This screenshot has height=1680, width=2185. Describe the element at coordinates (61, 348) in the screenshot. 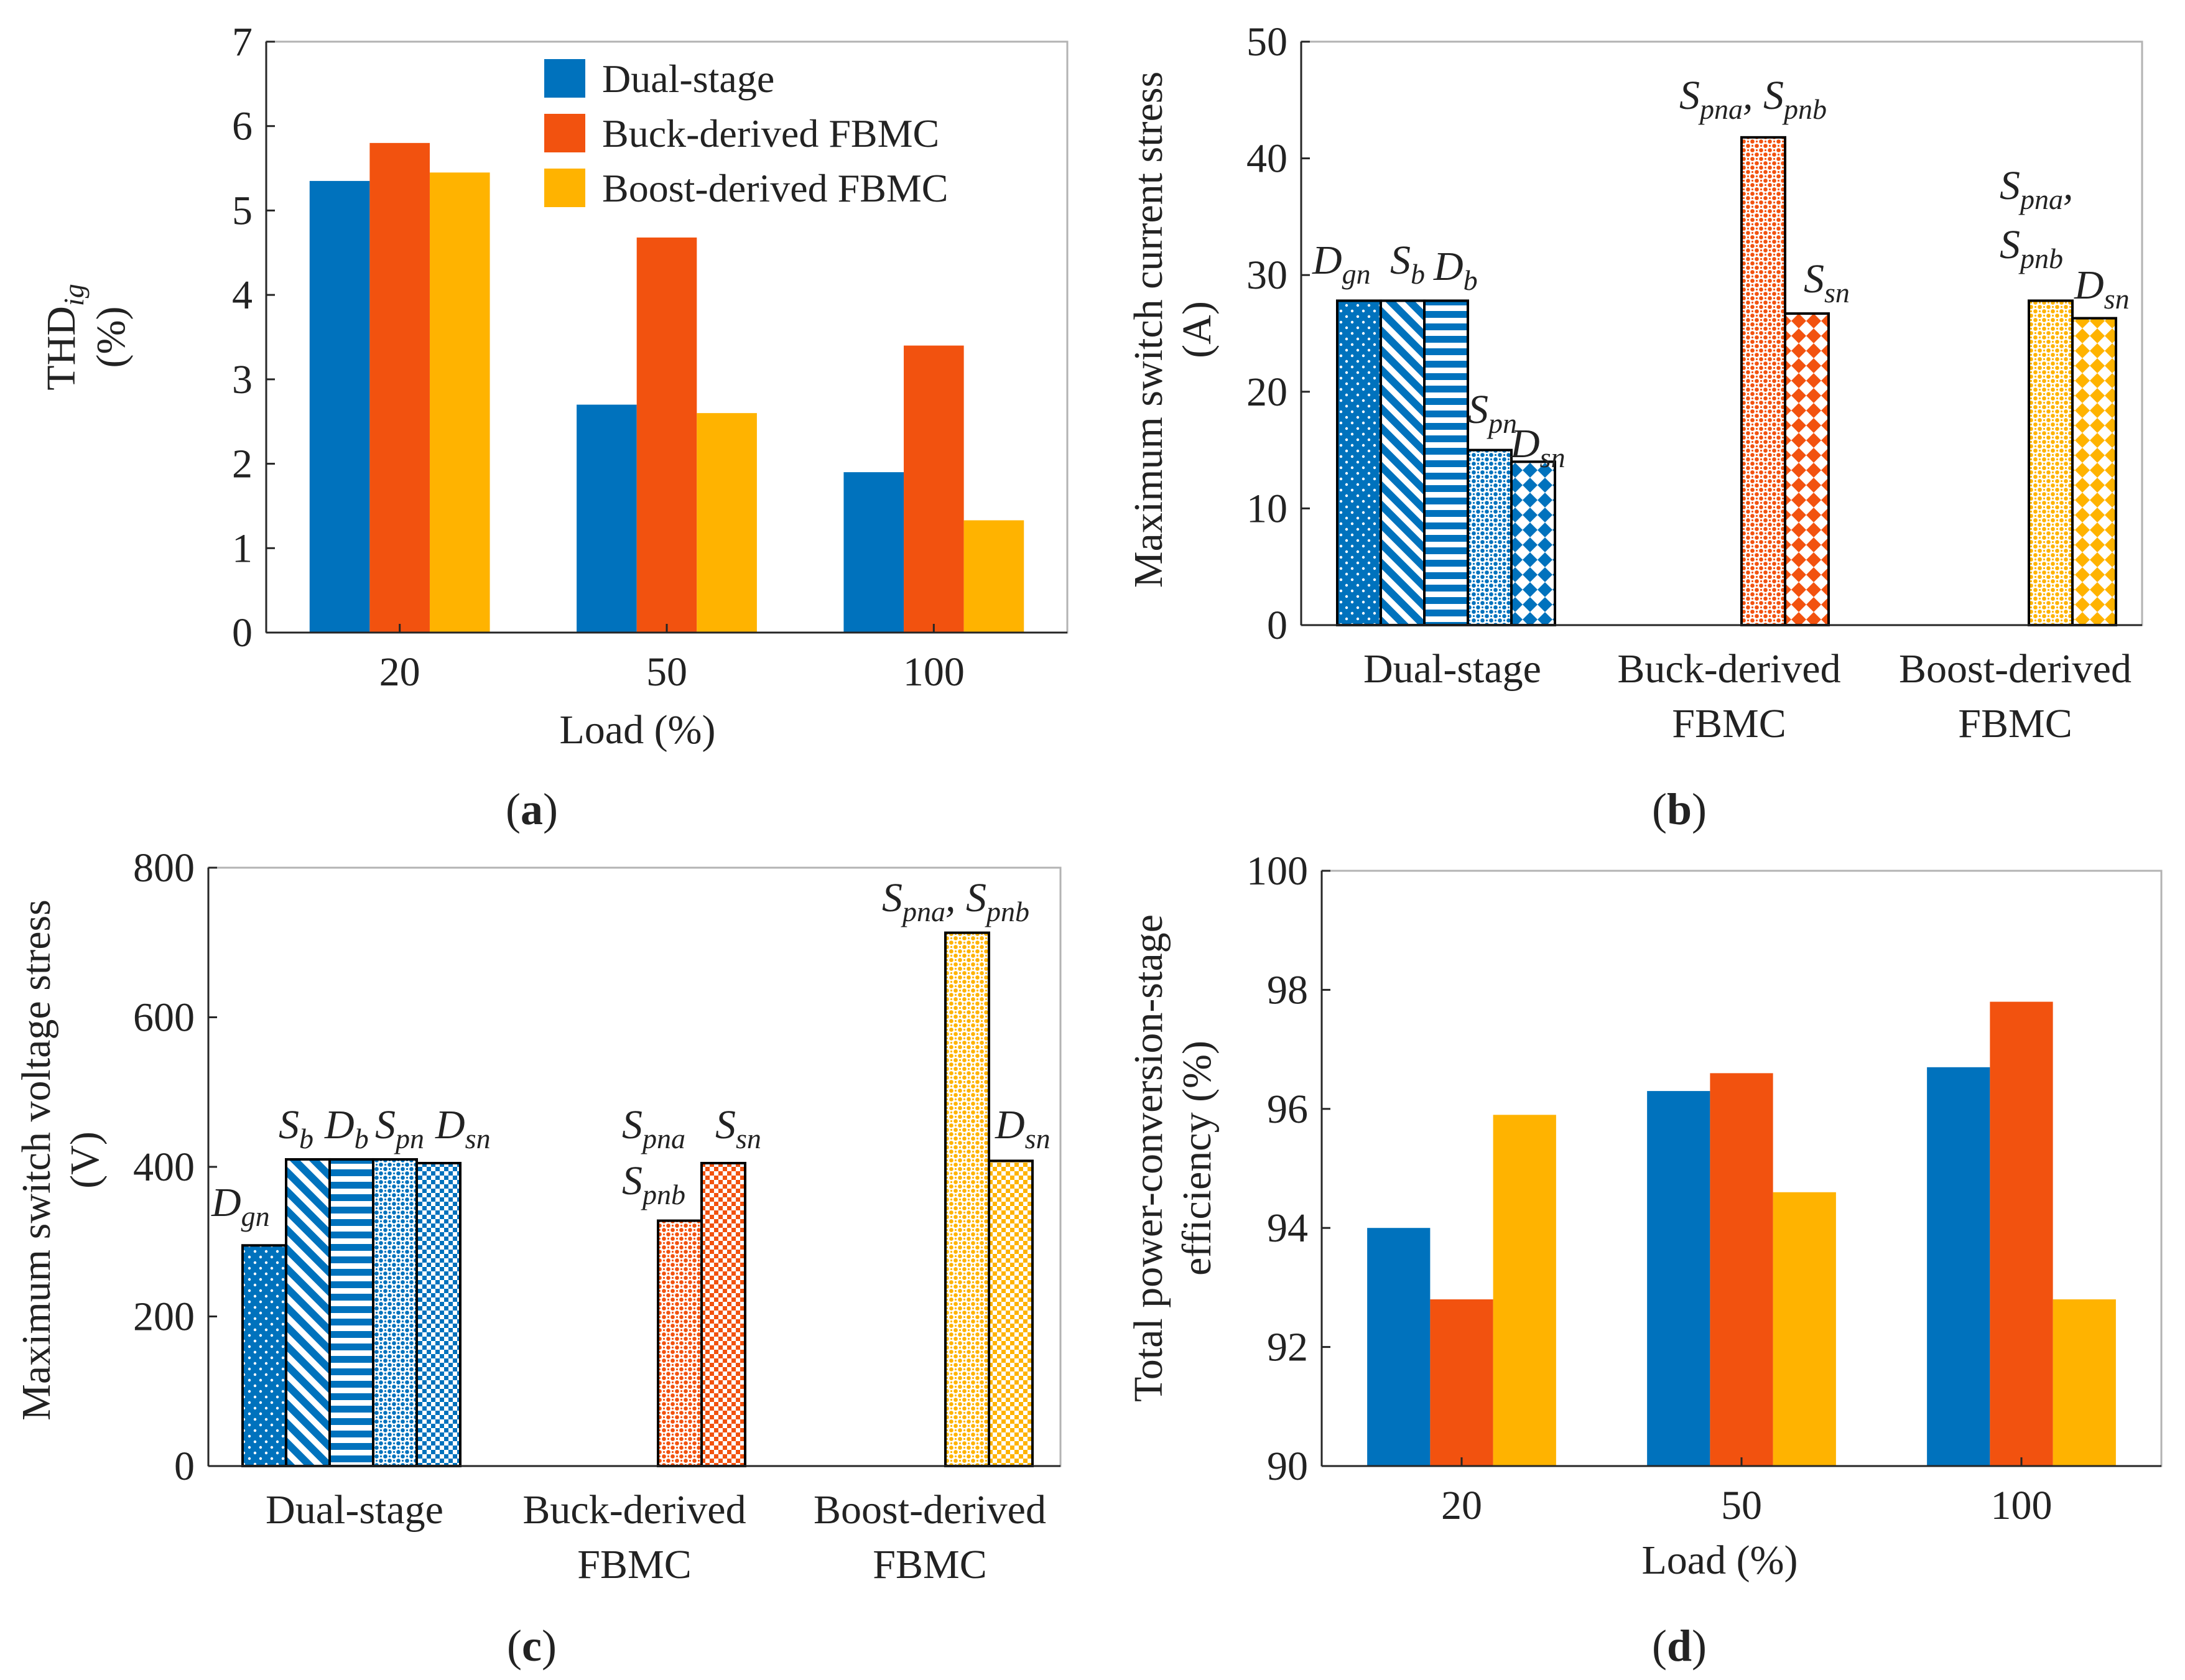

I see `panel-a-ylabel-main: THD` at that location.